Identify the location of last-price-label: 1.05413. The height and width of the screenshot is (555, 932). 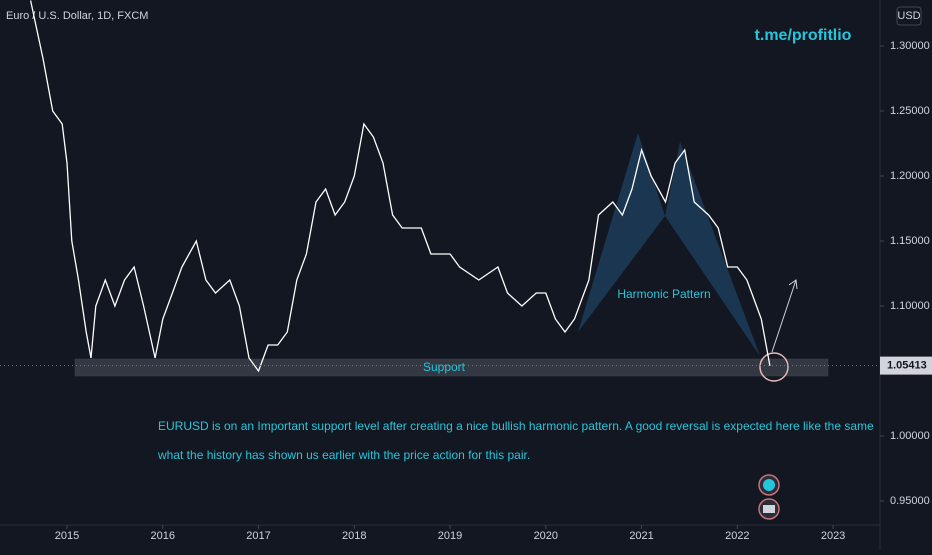
(907, 366).